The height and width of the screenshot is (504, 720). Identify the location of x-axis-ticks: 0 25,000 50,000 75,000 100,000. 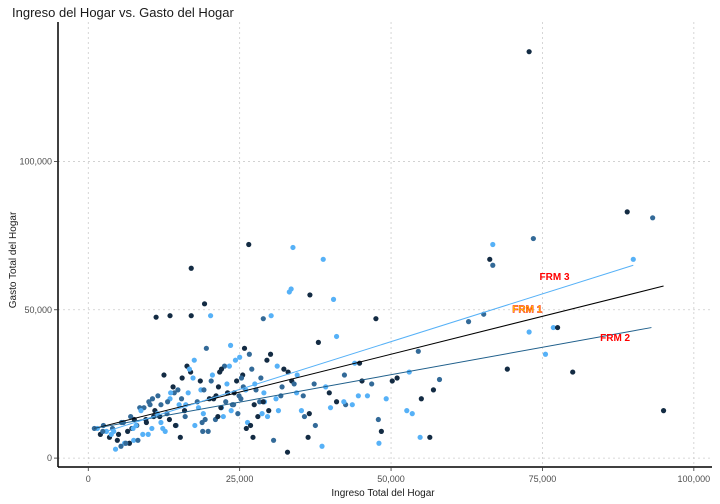
(398, 475).